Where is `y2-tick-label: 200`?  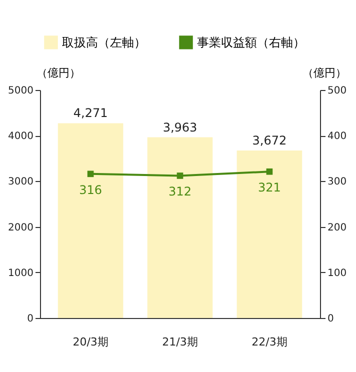 y2-tick-label: 200 is located at coordinates (337, 228).